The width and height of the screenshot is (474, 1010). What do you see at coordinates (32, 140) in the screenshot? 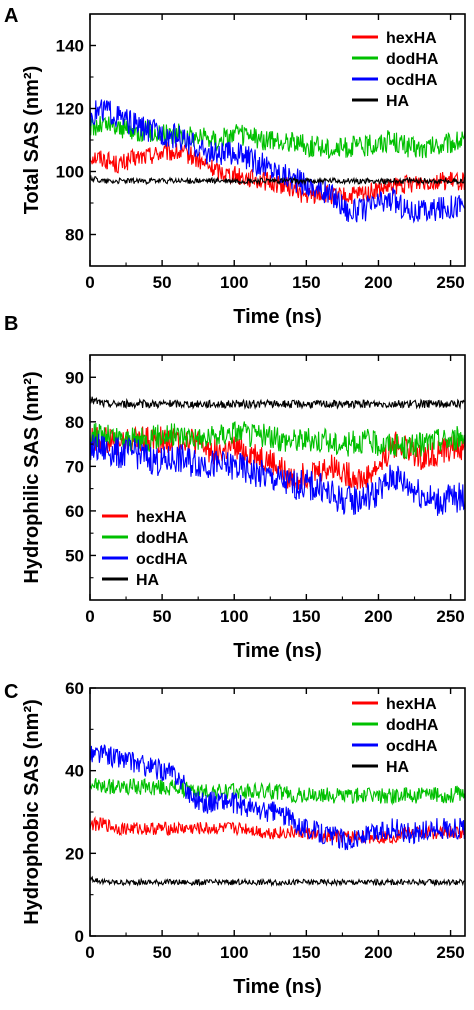
I see `y-axis-label: Total SAS (nm²)` at bounding box center [32, 140].